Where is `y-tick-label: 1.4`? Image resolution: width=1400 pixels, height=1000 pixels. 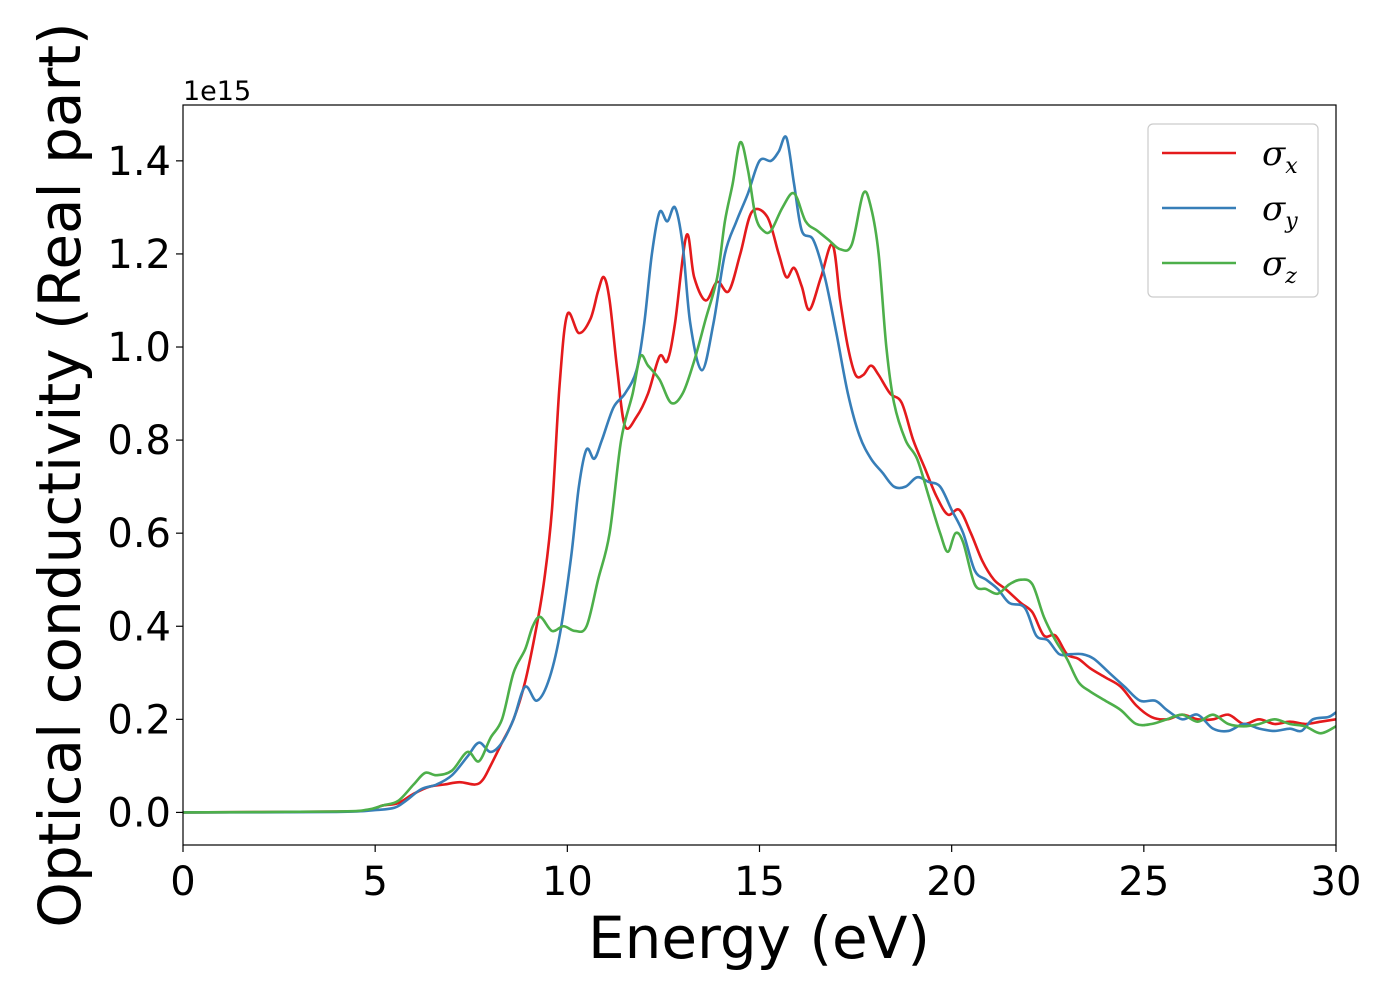 y-tick-label: 1.4 is located at coordinates (139, 162).